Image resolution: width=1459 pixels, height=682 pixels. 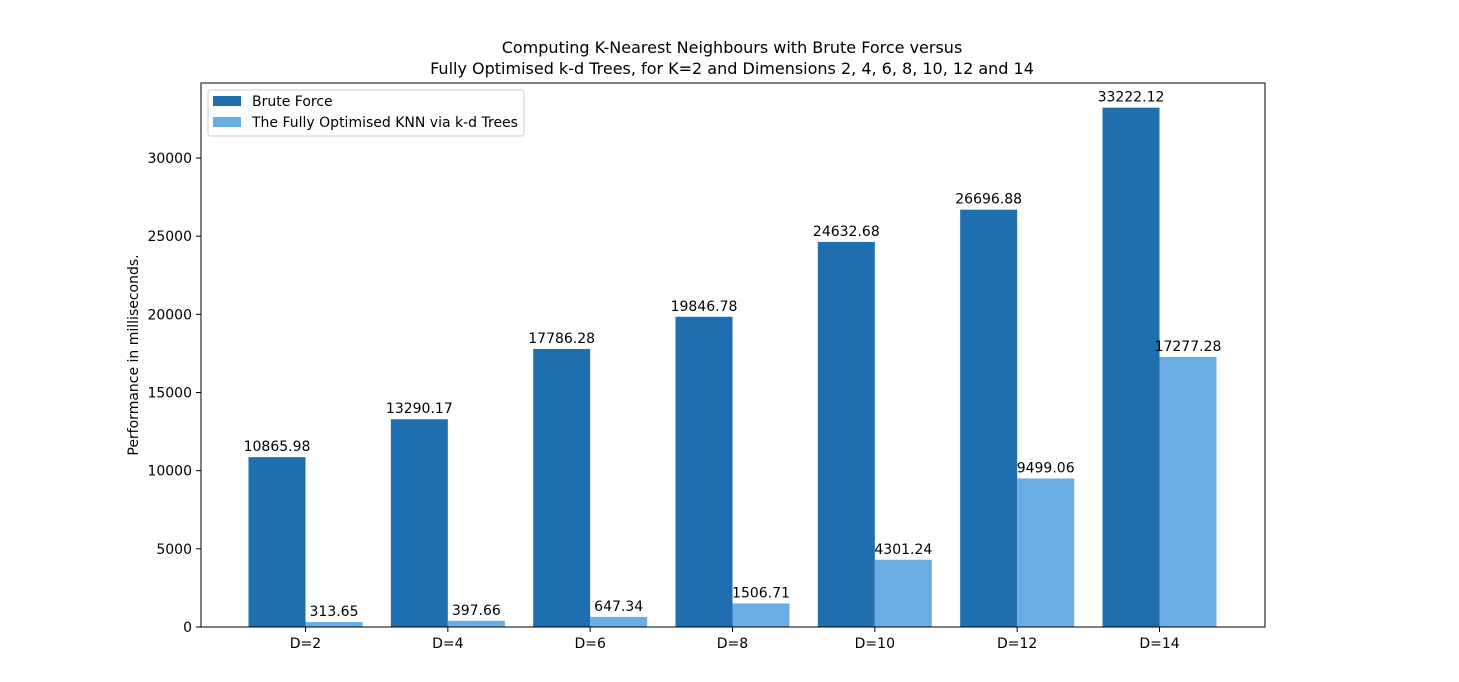 I want to click on bar-kd-tree-D=2, so click(x=334, y=624).